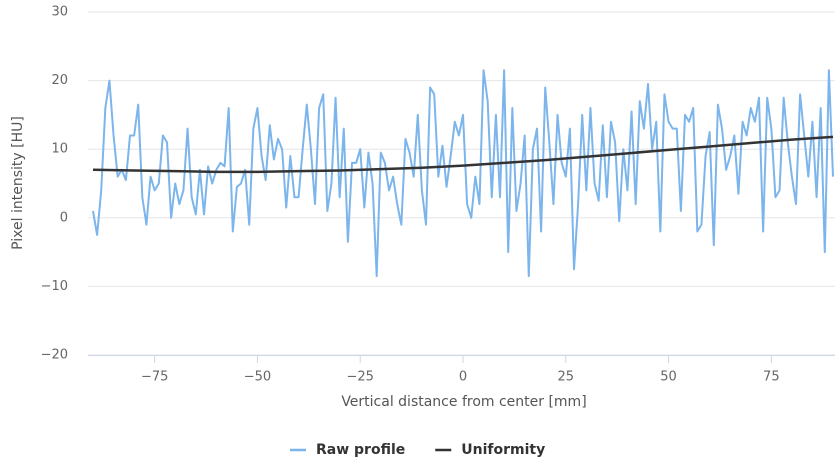 Image resolution: width=835 pixels, height=462 pixels. I want to click on y-tick-label: 20, so click(59, 80).